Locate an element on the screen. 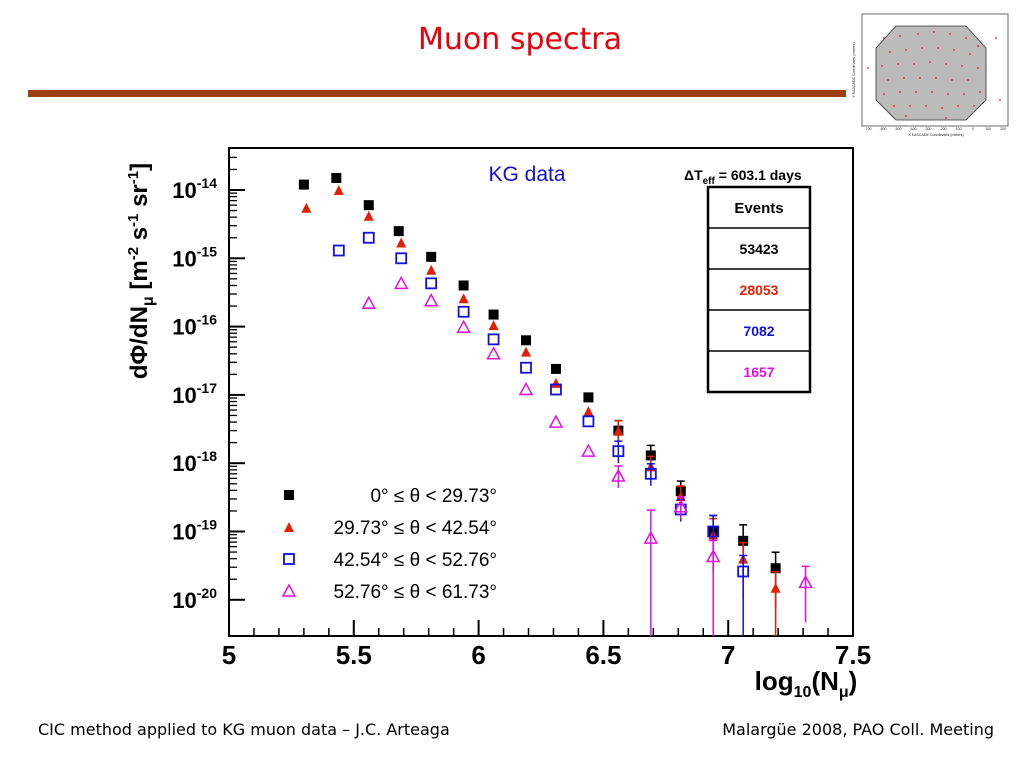  y-tick-label: 10-20 is located at coordinates (194, 599).